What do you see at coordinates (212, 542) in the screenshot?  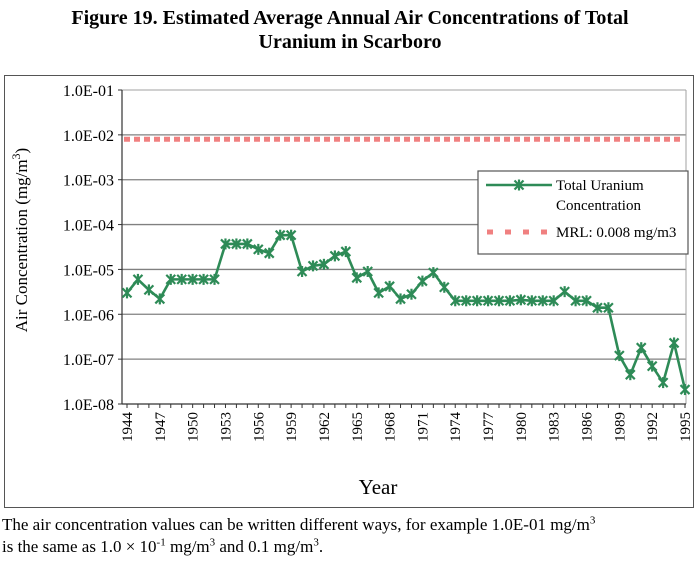 I see `caption-sup-3: 3` at bounding box center [212, 542].